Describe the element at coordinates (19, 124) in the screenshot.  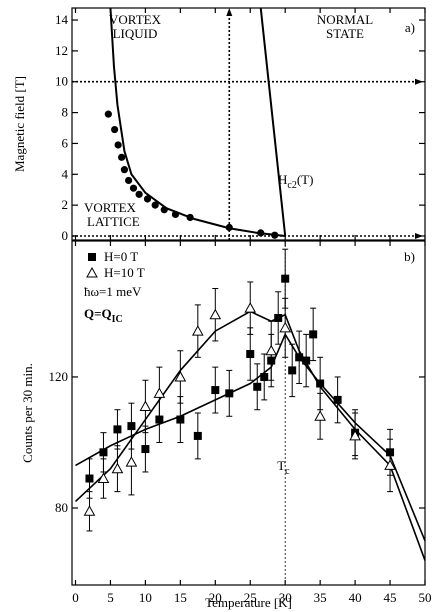
I see `y-axis-label: Magnetic field [T]` at that location.